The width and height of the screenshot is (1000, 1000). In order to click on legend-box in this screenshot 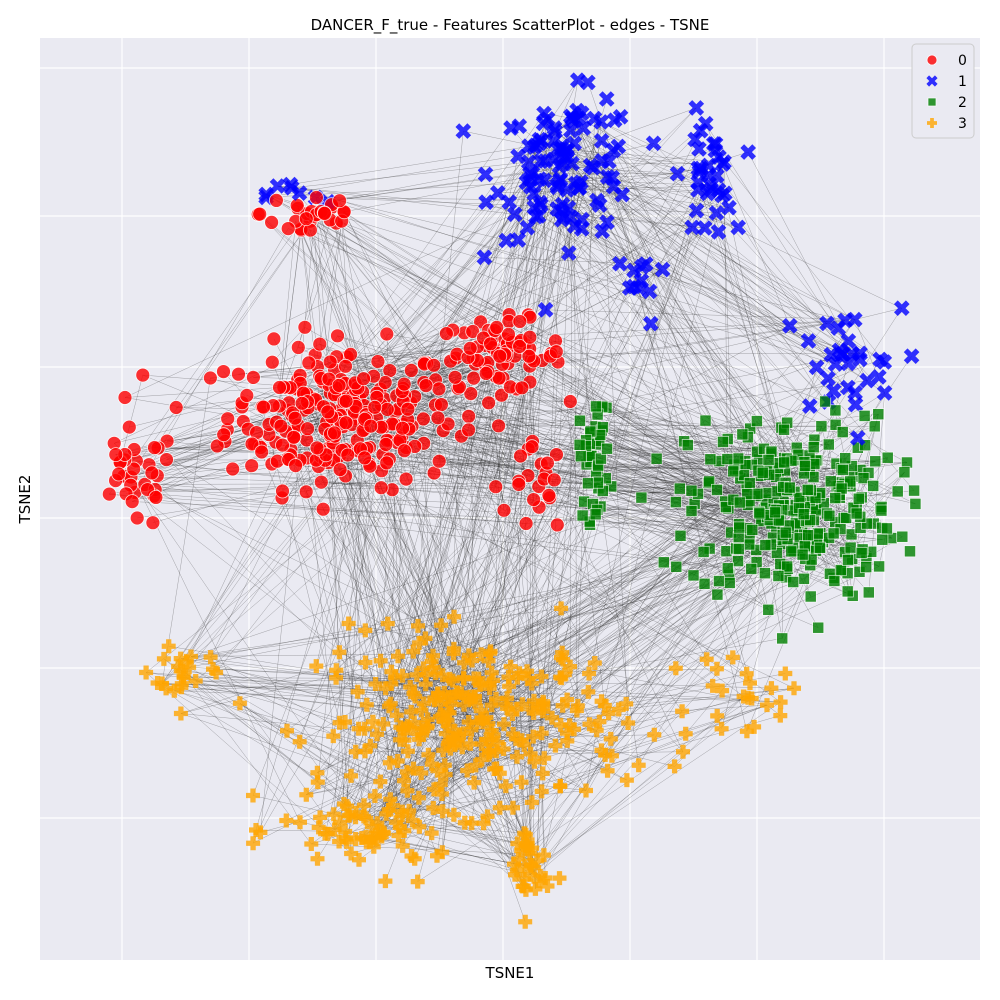, I will do `click(943, 91)`.